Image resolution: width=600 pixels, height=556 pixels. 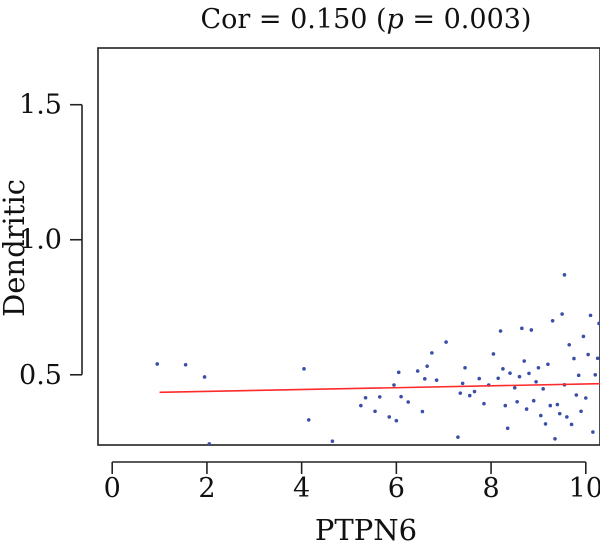 I want to click on chart-title: Cor = 0.150 (p = 0.003), so click(x=366, y=19).